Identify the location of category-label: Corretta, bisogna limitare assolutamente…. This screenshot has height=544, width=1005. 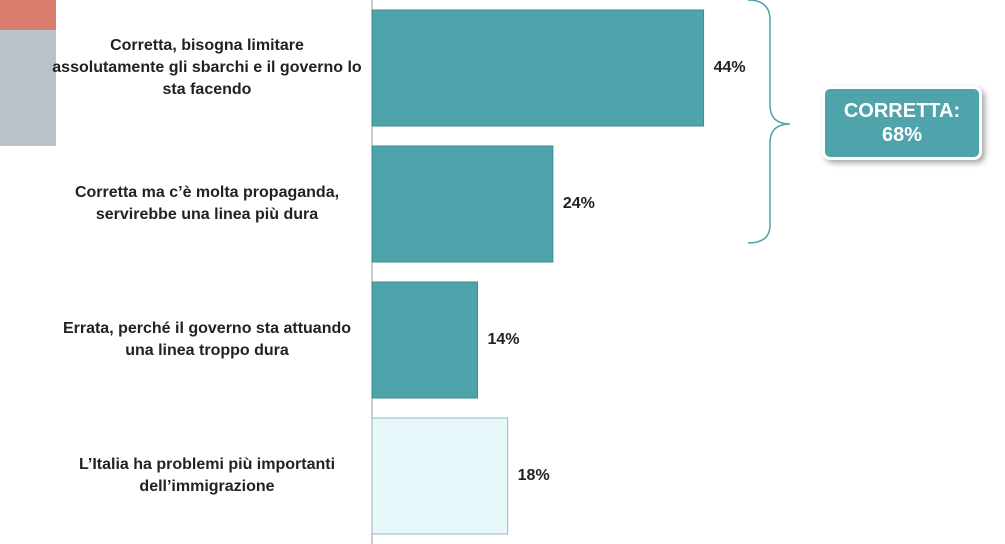
(207, 67).